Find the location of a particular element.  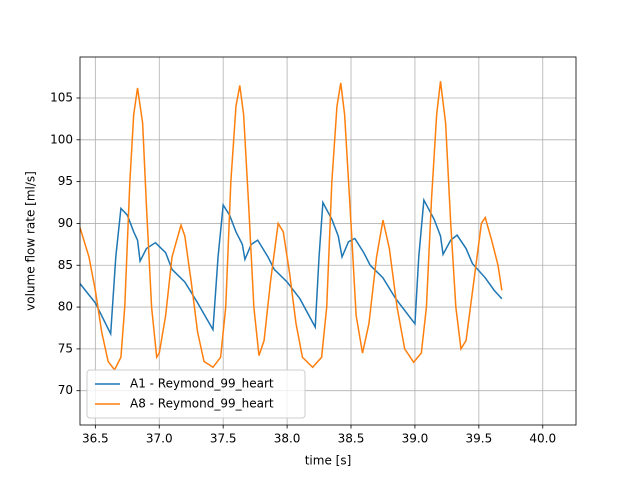

y-tick-label: 105 is located at coordinates (61, 97).